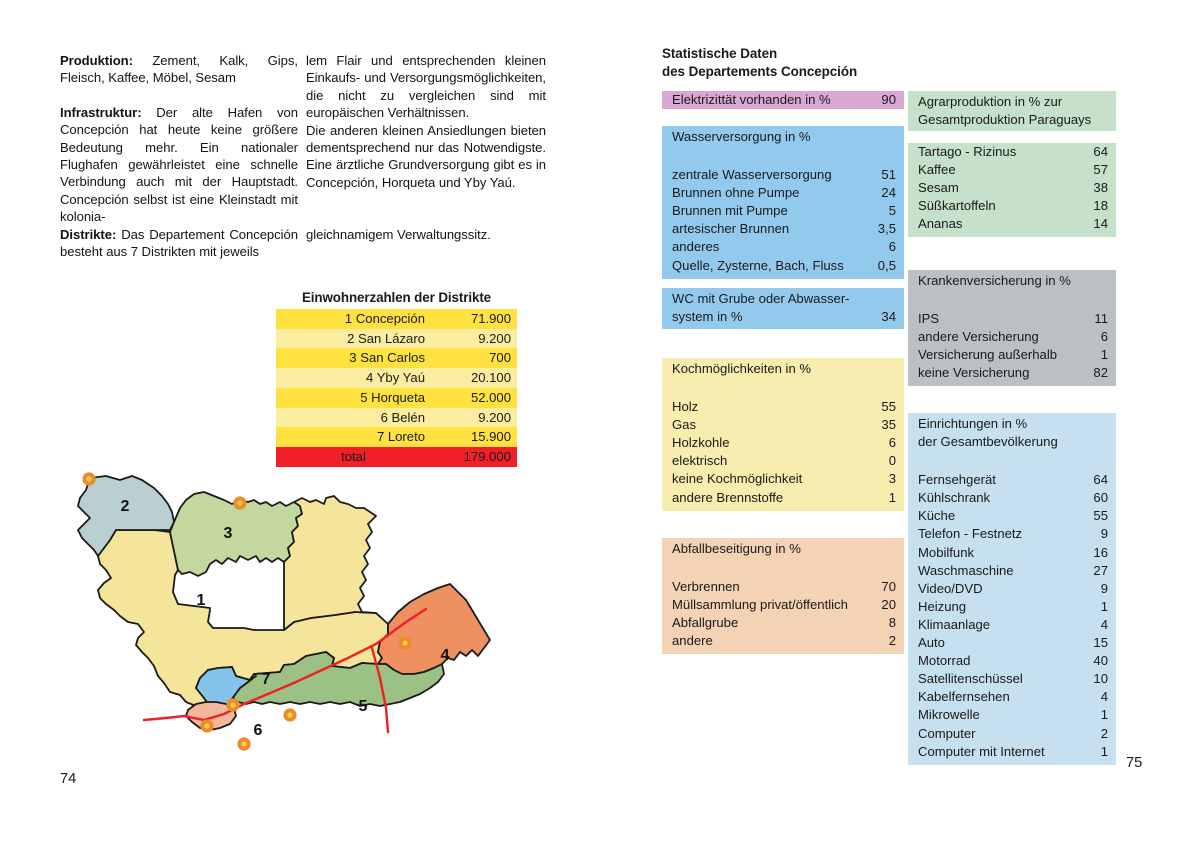 Image resolution: width=1198 pixels, height=850 pixels. I want to click on electricity-value: 90, so click(888, 99).